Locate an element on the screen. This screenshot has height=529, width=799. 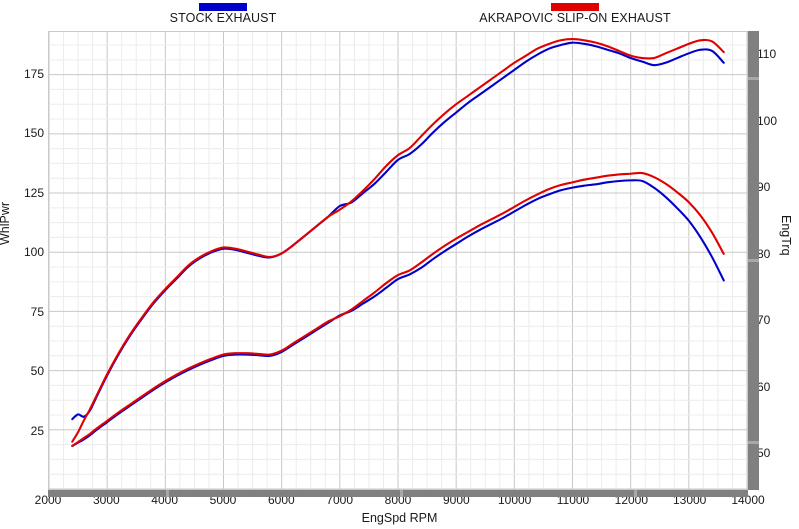
y-tick-right-110: 110 is located at coordinates (767, 54).